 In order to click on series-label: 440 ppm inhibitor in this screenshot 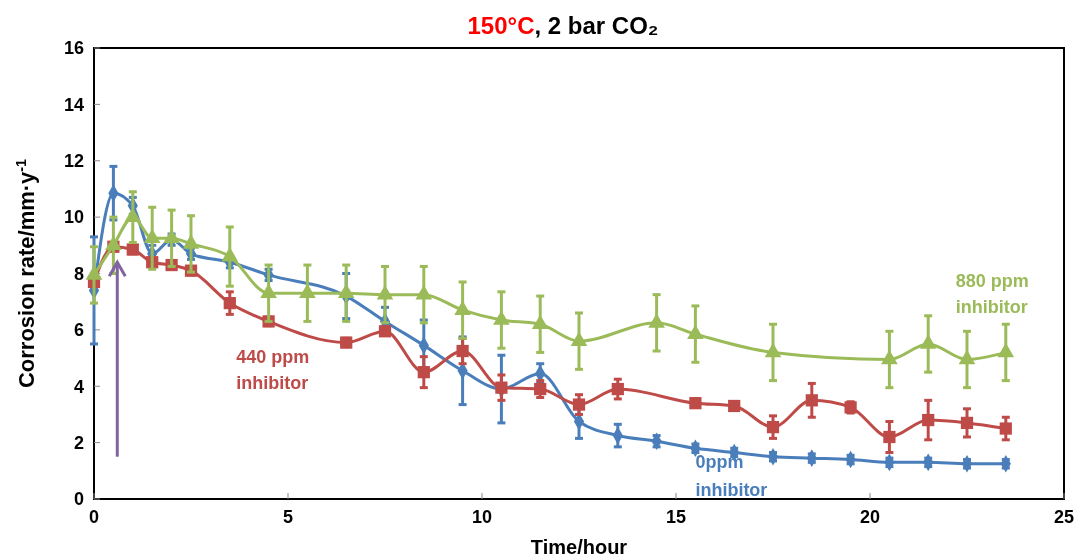, I will do `click(273, 369)`.